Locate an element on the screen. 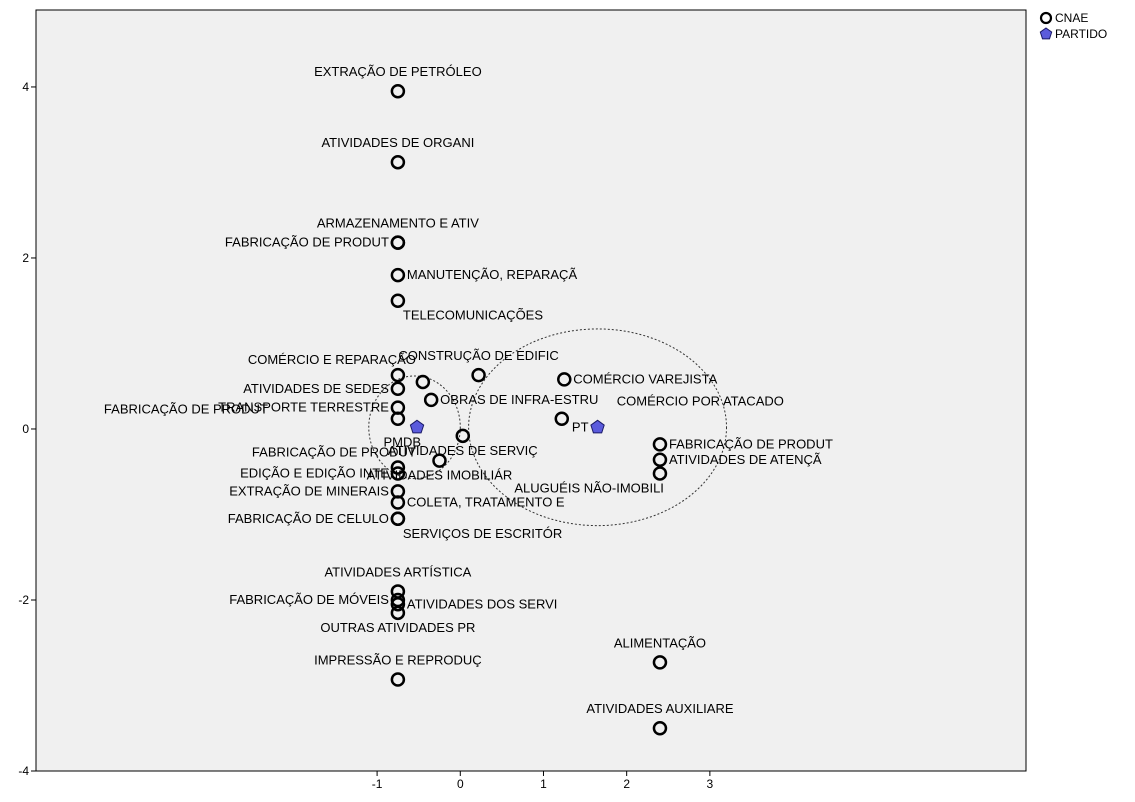 This screenshot has width=1135, height=802. y-tick-label: -4 is located at coordinates (23, 771).